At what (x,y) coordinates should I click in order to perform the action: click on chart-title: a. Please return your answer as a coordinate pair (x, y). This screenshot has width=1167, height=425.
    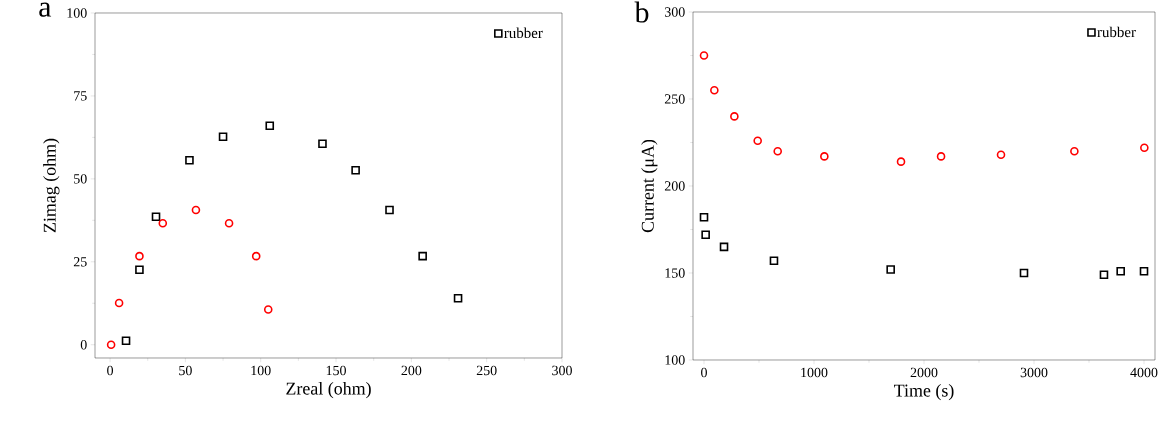
    Looking at the image, I should click on (45, 9).